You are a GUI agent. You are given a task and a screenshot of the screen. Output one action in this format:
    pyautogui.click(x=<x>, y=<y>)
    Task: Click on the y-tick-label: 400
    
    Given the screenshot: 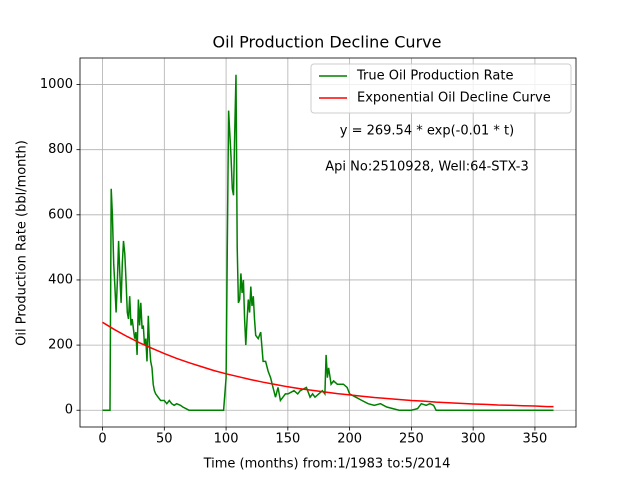 What is the action you would take?
    pyautogui.click(x=60, y=279)
    